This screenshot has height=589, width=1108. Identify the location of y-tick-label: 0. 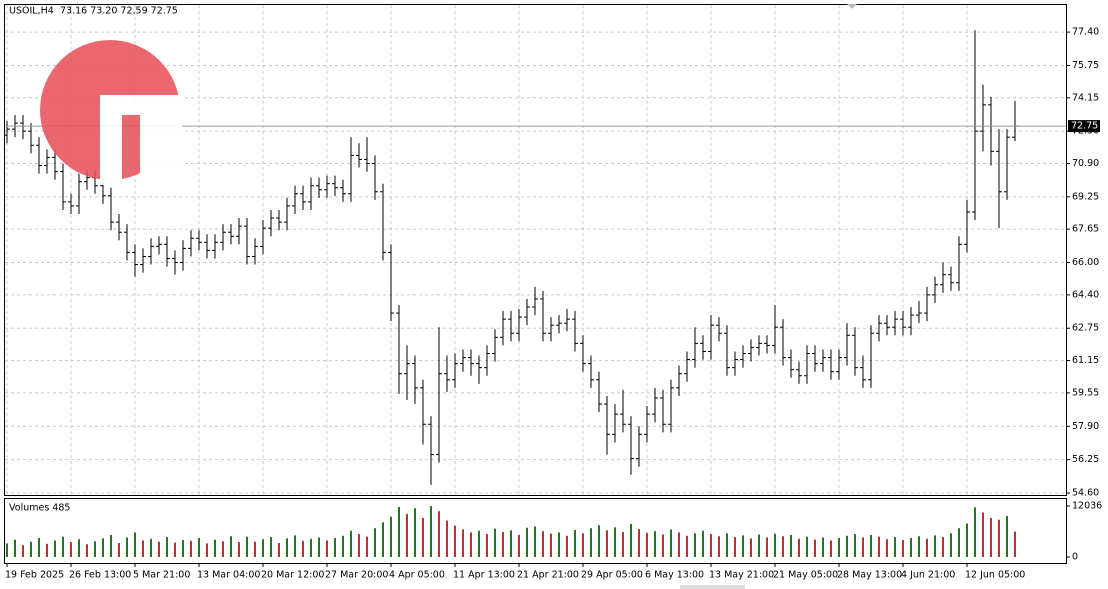
(1075, 557).